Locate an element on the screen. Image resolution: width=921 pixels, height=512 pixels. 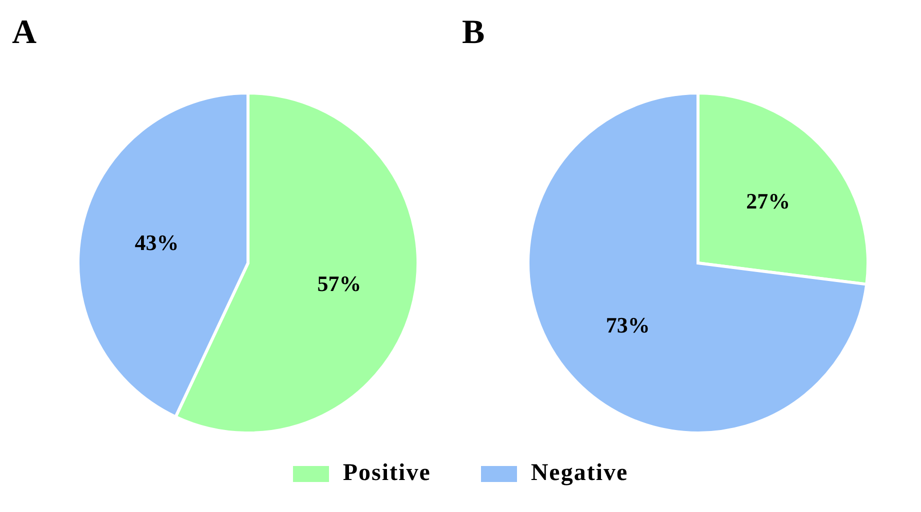
legend-label: Positive is located at coordinates (386, 473).